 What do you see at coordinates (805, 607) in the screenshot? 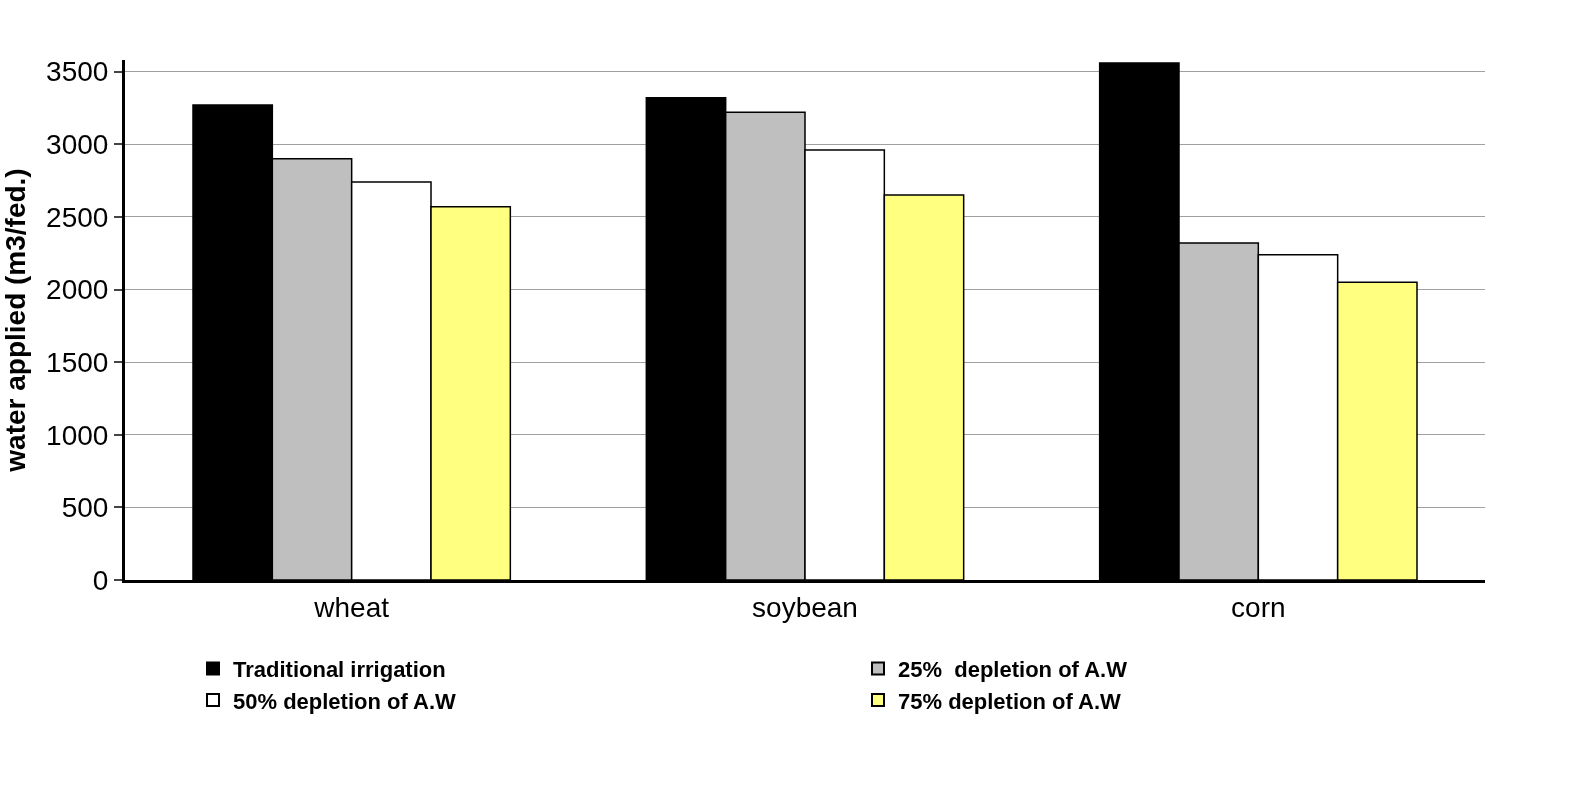
I see `x-tick-label: soybean` at bounding box center [805, 607].